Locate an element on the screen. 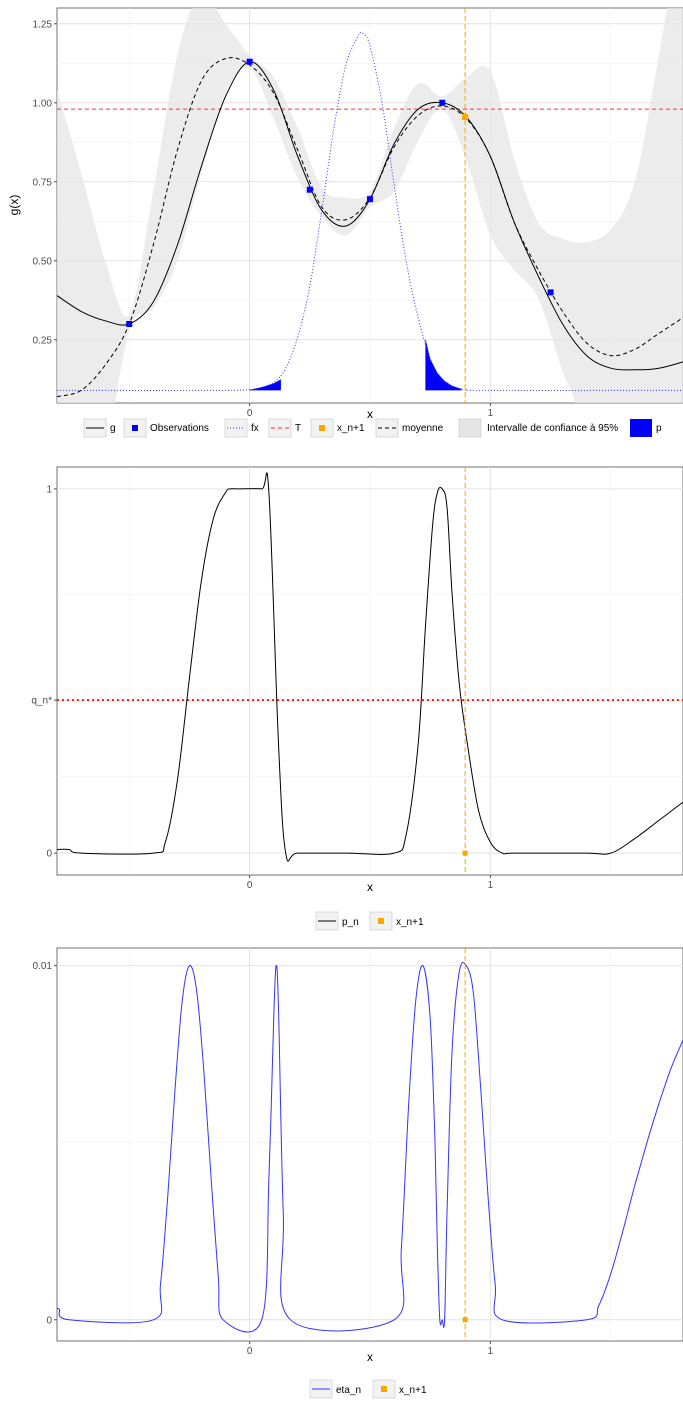 Image resolution: width=683 pixels, height=1401 pixels. p-regions is located at coordinates (355, 364).